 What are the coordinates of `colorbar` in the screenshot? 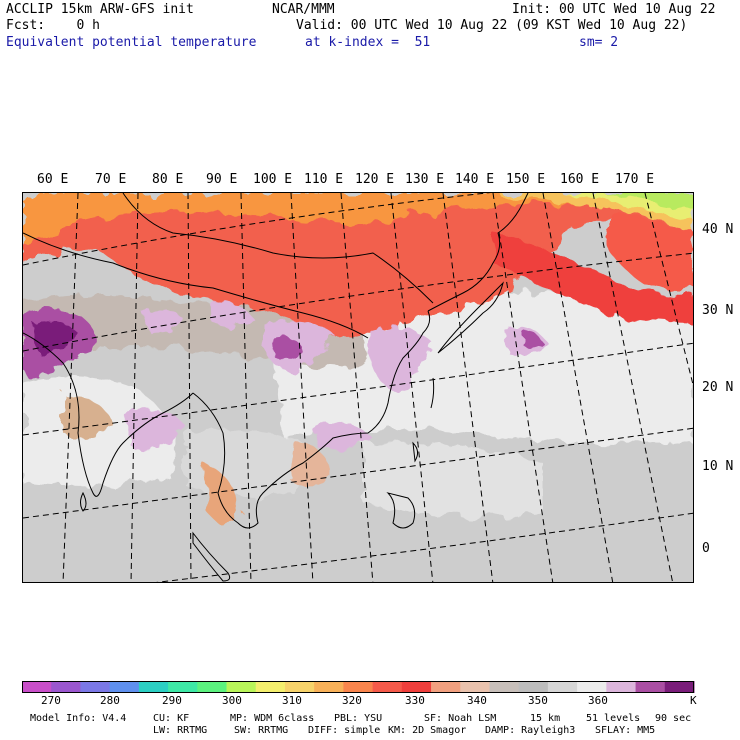 It's located at (362, 689).